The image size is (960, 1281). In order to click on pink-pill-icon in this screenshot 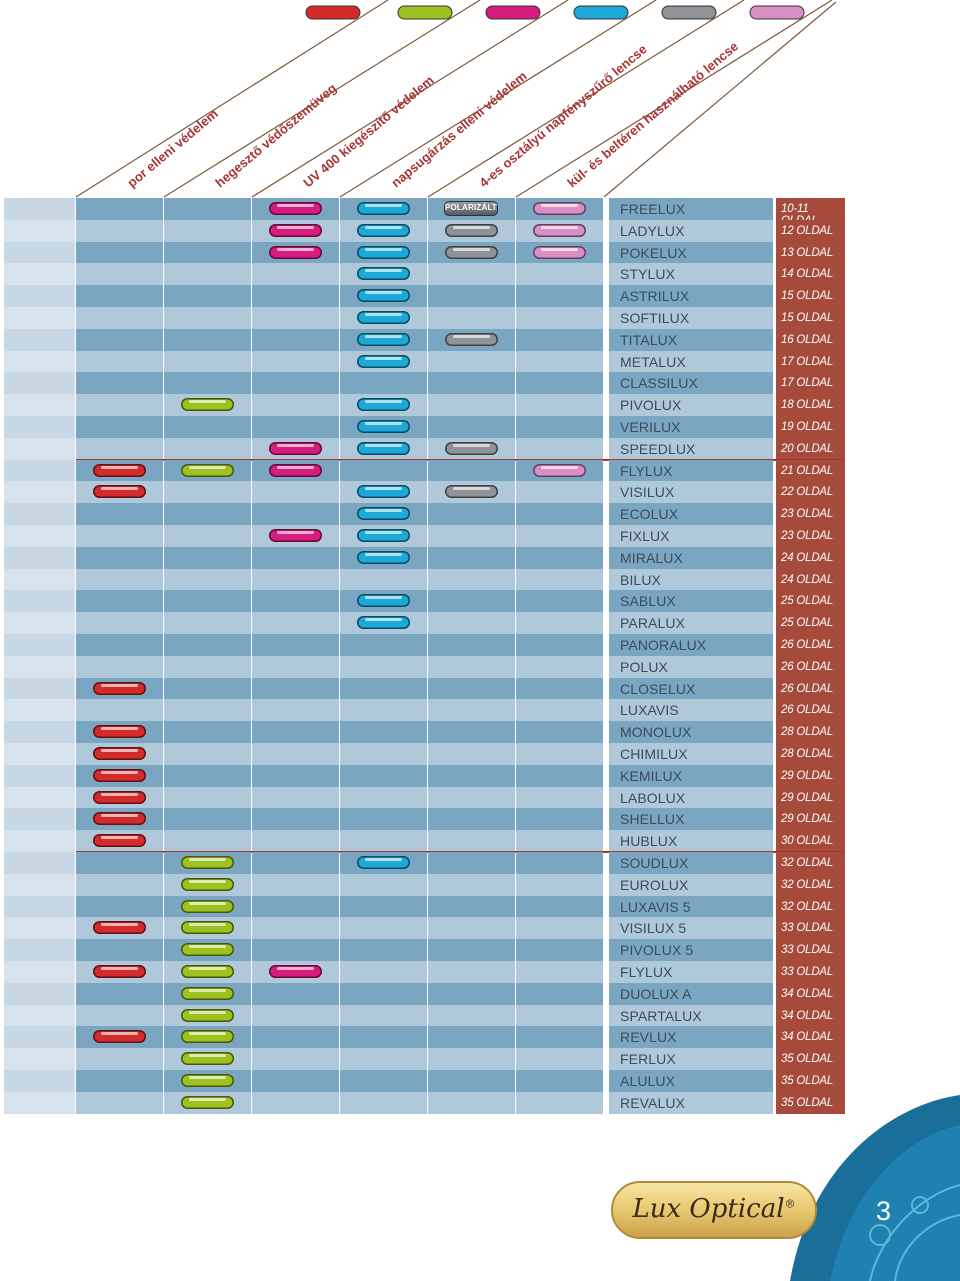, I will do `click(559, 470)`.